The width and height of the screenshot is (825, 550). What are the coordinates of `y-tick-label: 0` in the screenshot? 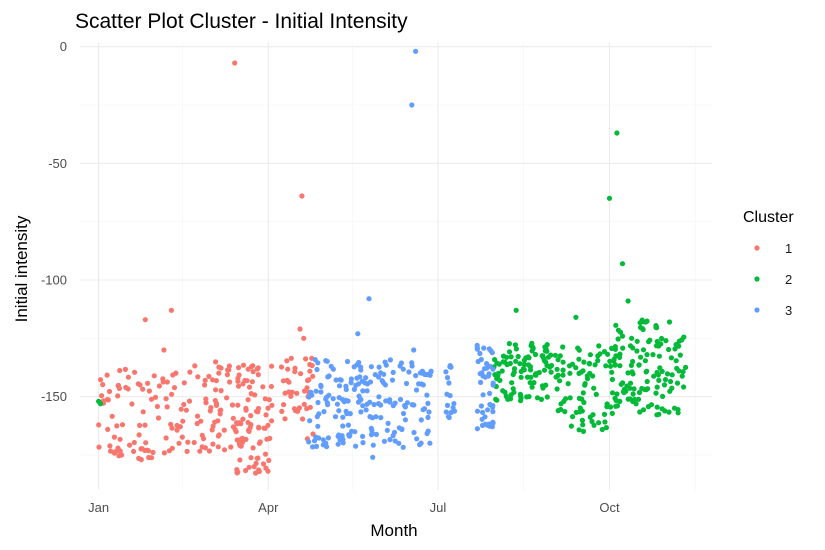 It's located at (63, 46).